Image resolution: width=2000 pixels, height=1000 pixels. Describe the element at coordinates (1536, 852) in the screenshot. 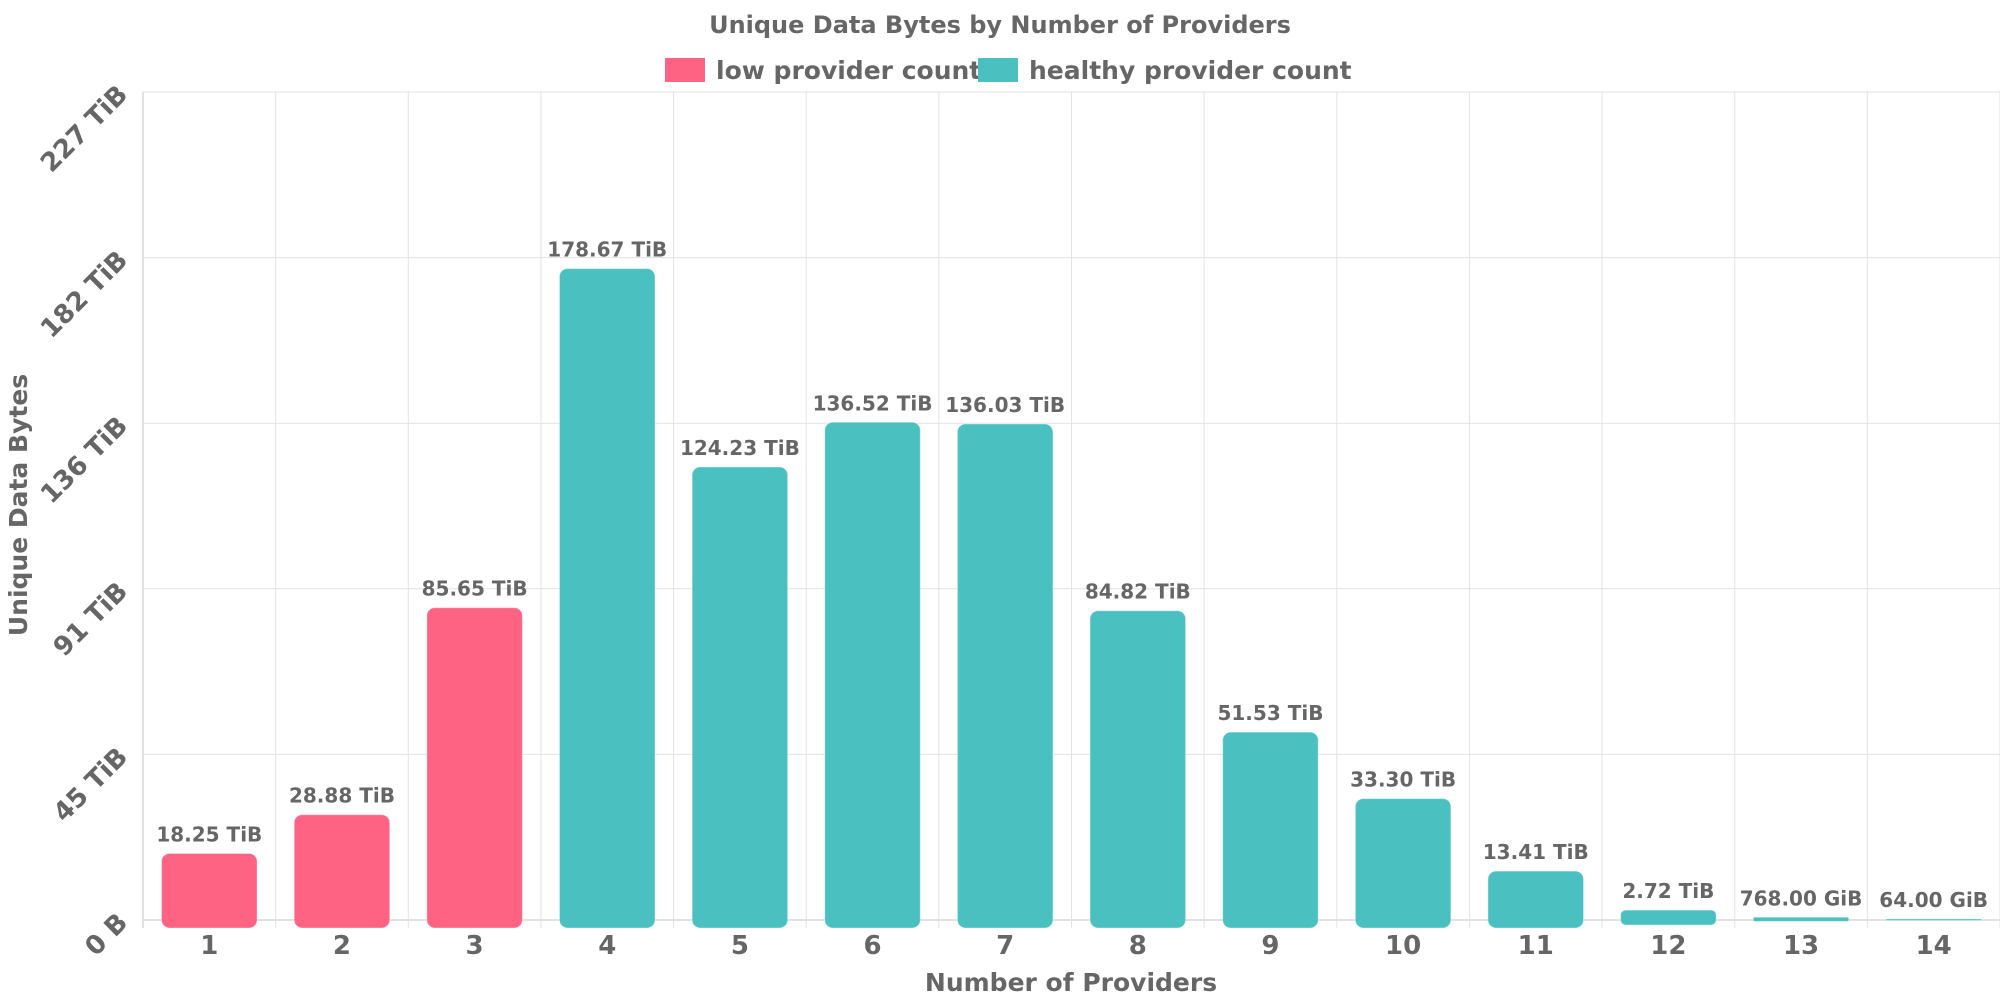

I see `data-label-11: 13.41 TiB` at that location.